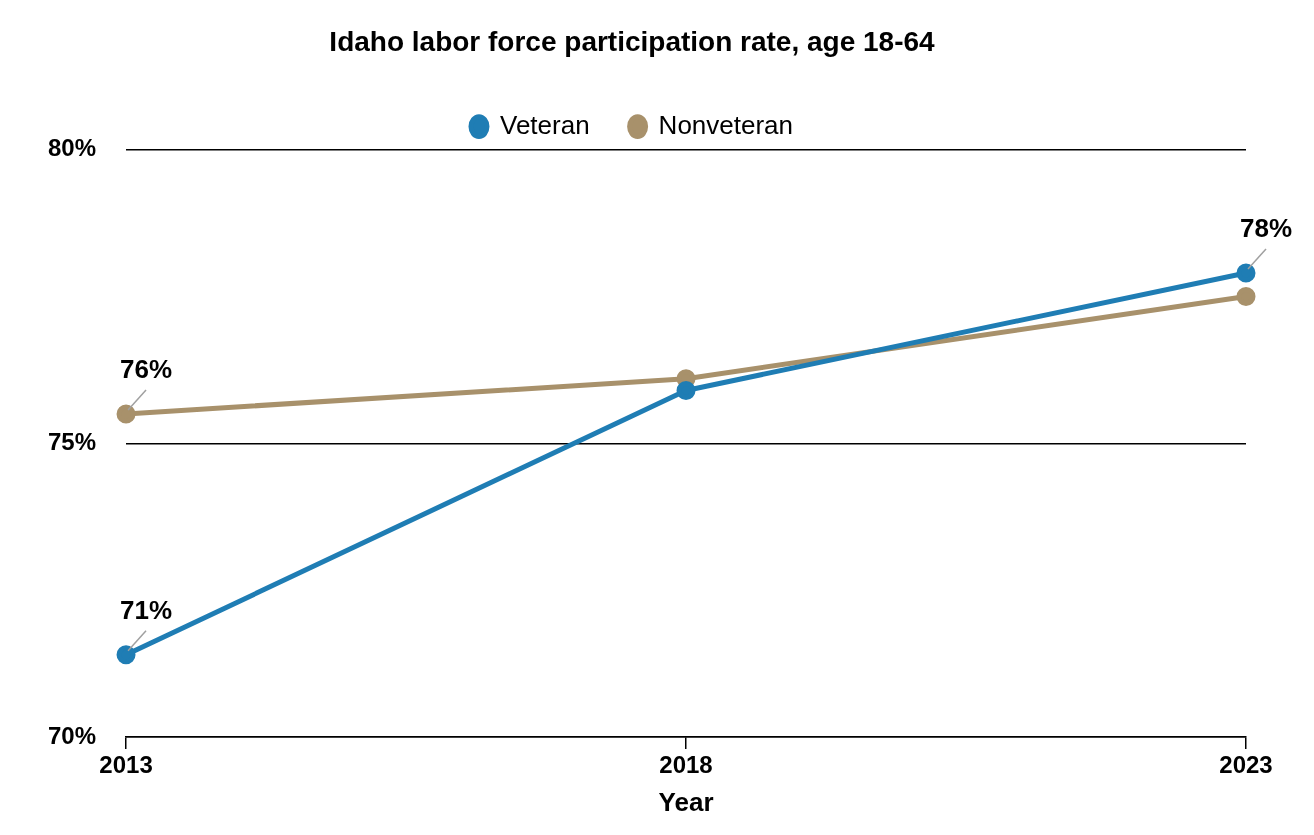 This screenshot has height=835, width=1314. Describe the element at coordinates (72, 148) in the screenshot. I see `y-tick-label: 80%` at that location.